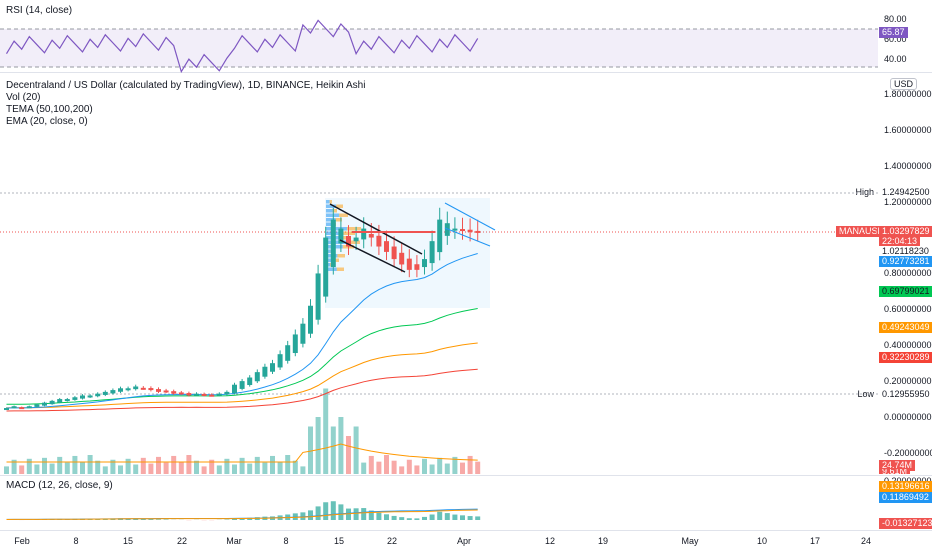 Image resolution: width=932 pixels, height=550 pixels. Describe the element at coordinates (467, 237) in the screenshot. I see `pennant-lower` at that location.